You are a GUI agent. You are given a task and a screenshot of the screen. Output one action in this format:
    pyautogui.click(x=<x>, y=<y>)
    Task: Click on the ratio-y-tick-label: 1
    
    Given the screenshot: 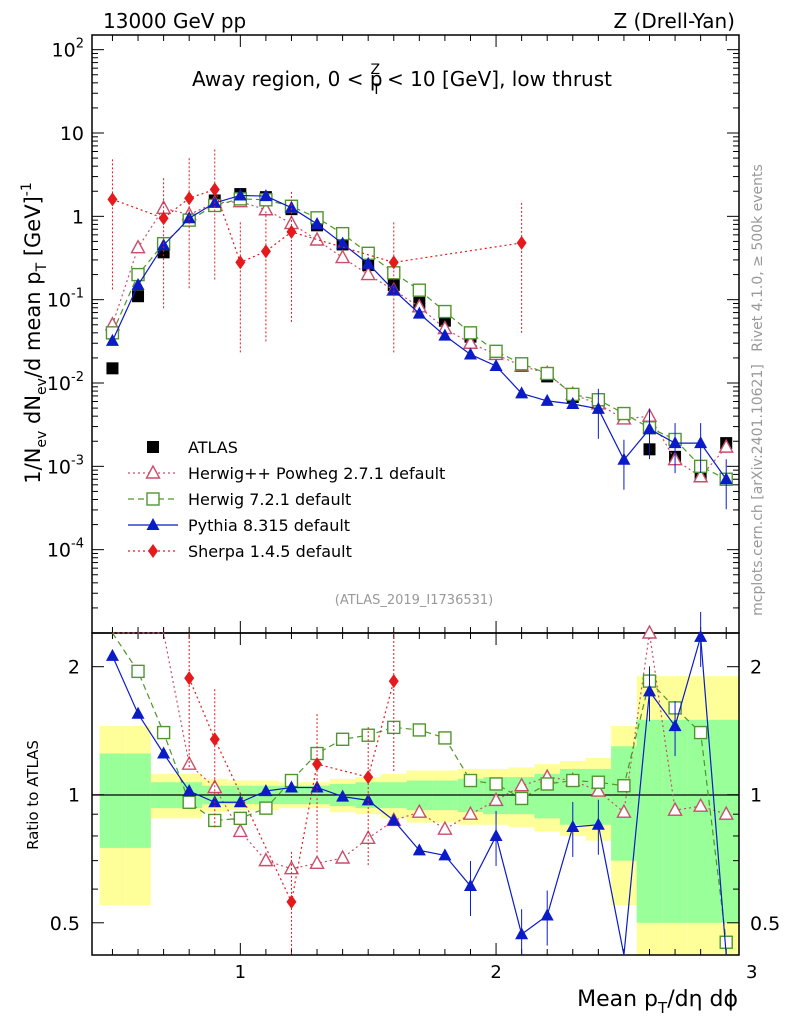 What is the action you would take?
    pyautogui.click(x=74, y=796)
    